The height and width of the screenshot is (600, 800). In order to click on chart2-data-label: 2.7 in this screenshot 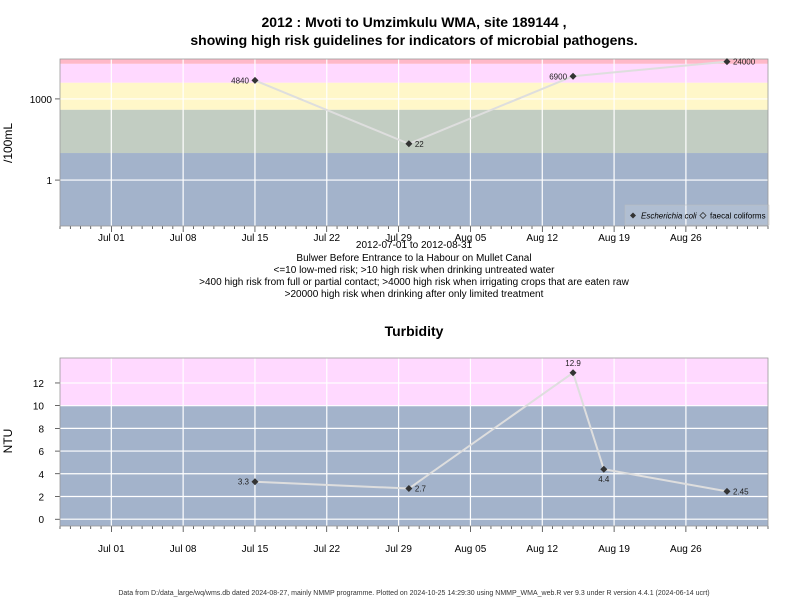, I will do `click(421, 489)`.